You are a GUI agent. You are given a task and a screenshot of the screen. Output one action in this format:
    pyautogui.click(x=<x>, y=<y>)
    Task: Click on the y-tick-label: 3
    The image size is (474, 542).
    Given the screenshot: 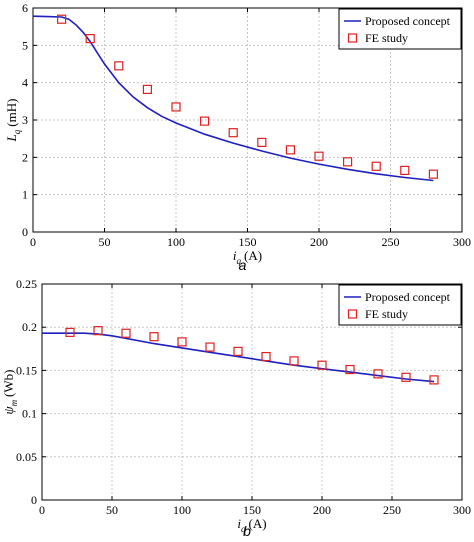 What is the action you would take?
    pyautogui.click(x=25, y=120)
    